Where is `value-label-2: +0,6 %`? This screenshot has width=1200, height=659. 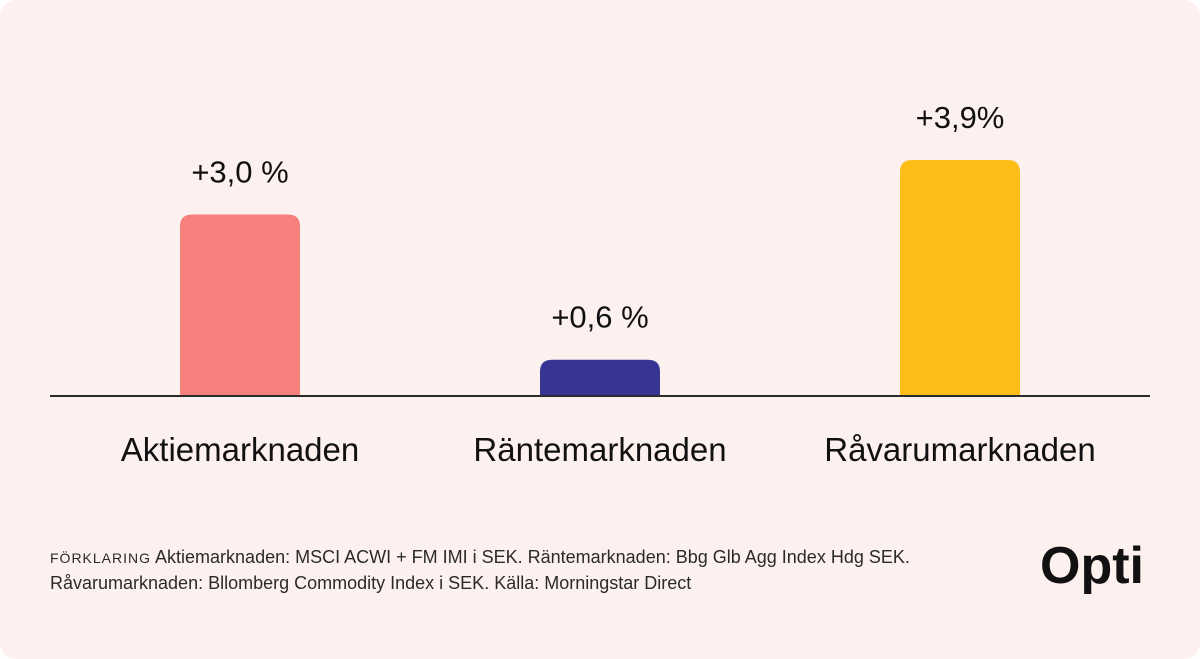
value-label-2: +0,6 % is located at coordinates (599, 317).